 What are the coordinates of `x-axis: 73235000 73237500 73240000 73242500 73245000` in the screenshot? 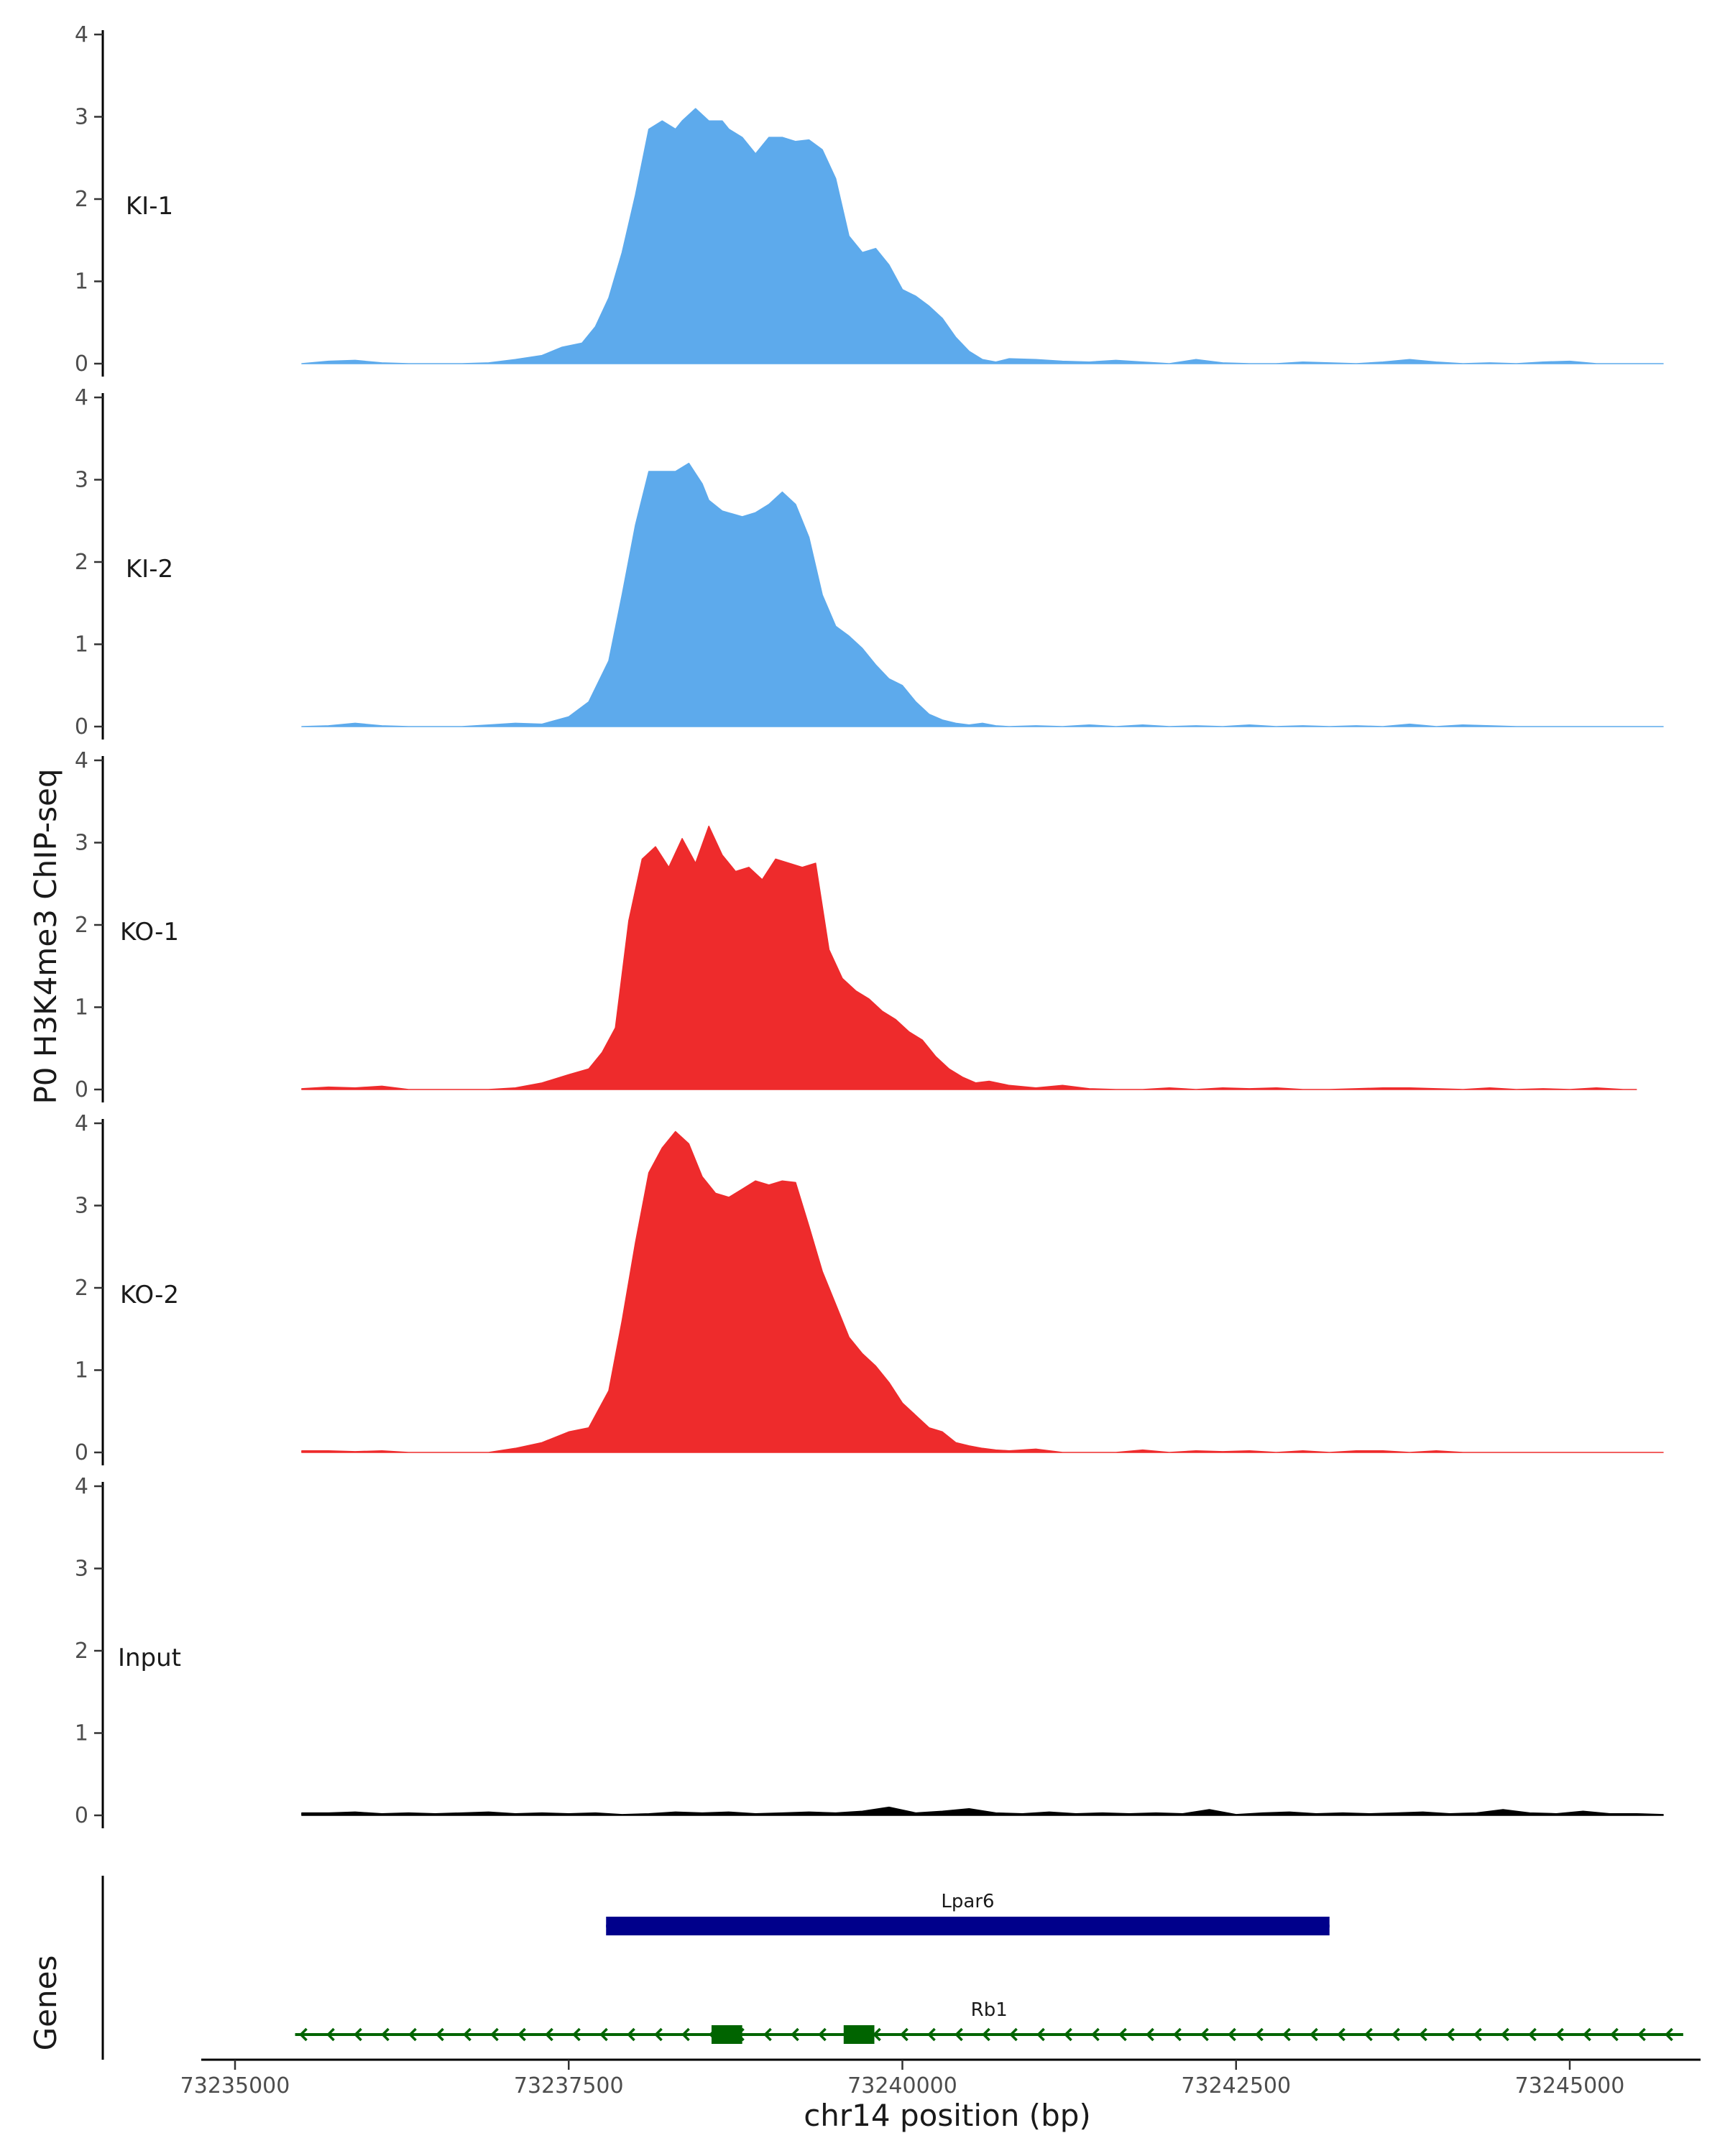 It's located at (940, 2078).